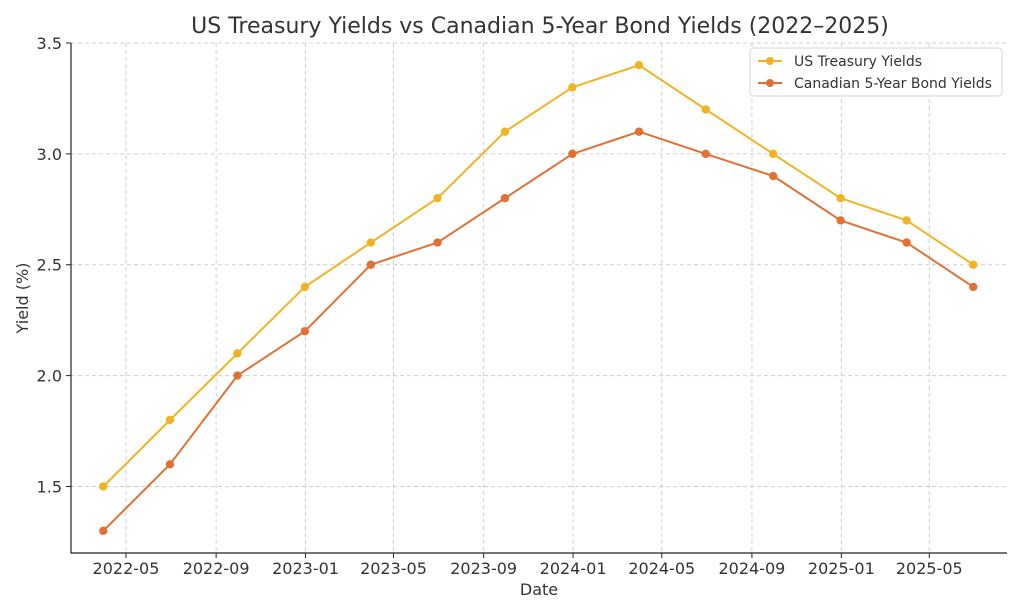 The image size is (1024, 614). What do you see at coordinates (483, 568) in the screenshot?
I see `x-tick-label: 2023-09` at bounding box center [483, 568].